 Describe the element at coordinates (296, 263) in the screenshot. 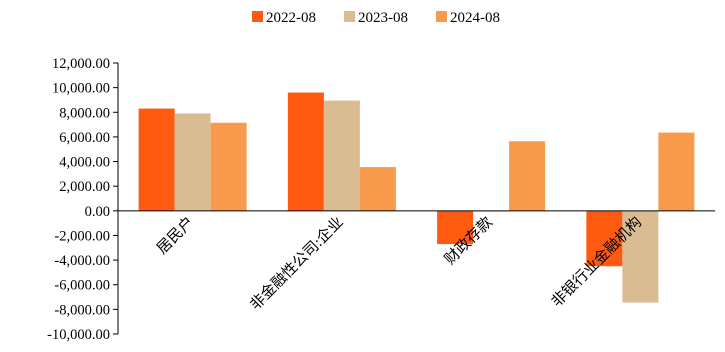

I see `category-label: 非金融性公司:企业` at that location.